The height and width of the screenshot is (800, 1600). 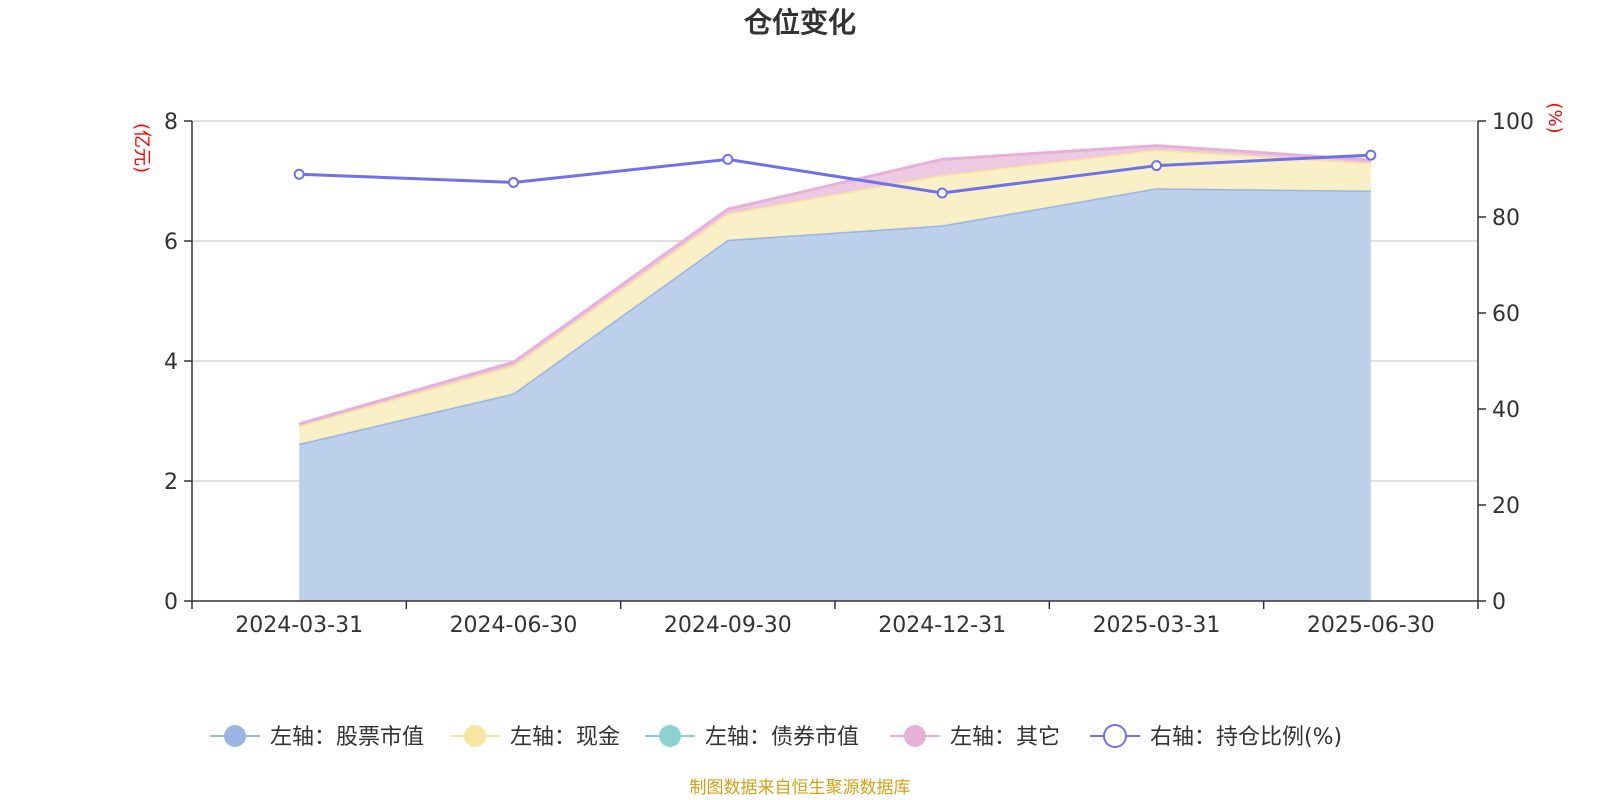 What do you see at coordinates (782, 737) in the screenshot?
I see `legend-label: 左轴：债券市值` at bounding box center [782, 737].